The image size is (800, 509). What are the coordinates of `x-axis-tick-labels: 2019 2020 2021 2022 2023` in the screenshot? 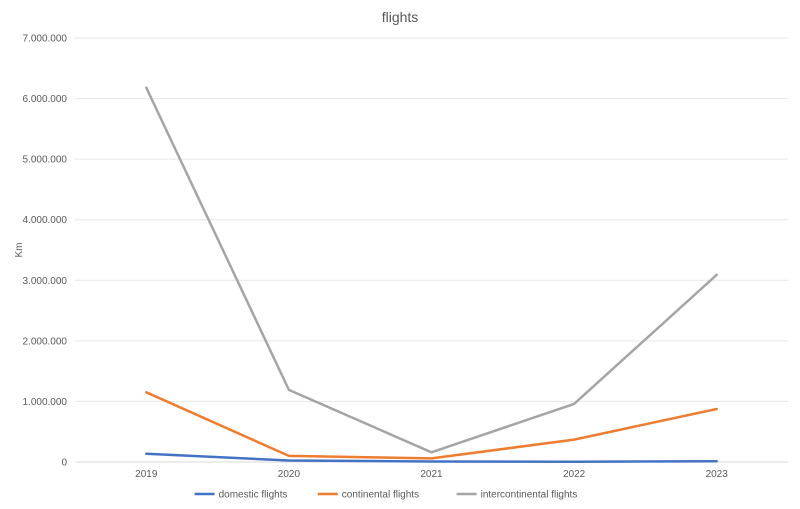 It's located at (431, 474).